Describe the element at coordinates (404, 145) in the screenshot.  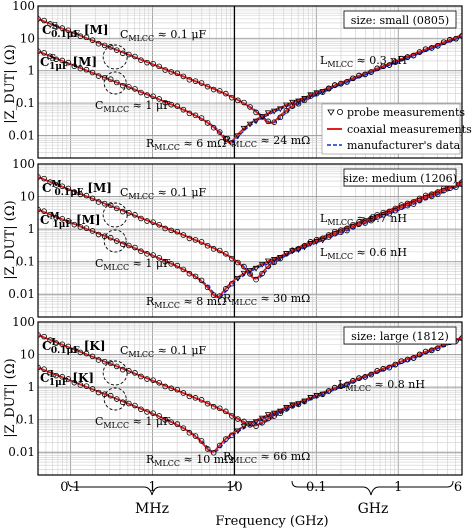
I see `legend-manuf-label: manufacturer's data` at that location.